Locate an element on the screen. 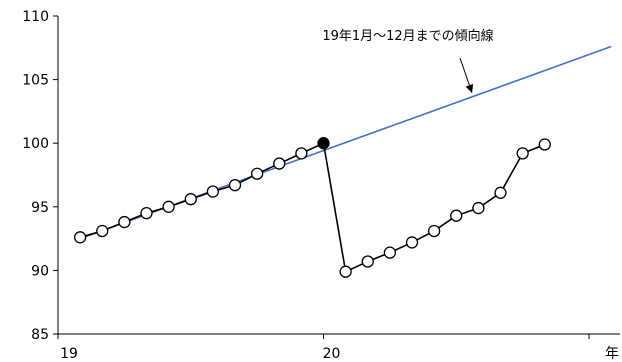  y-tick-label: 90 is located at coordinates (40, 271).